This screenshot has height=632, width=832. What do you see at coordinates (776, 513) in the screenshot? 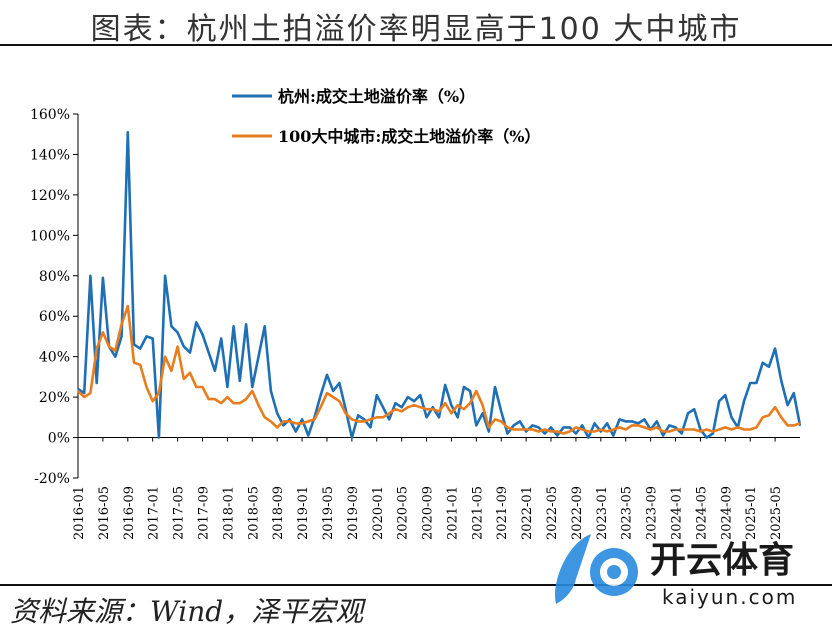
I see `x-tick-label: 2025-05` at bounding box center [776, 513].